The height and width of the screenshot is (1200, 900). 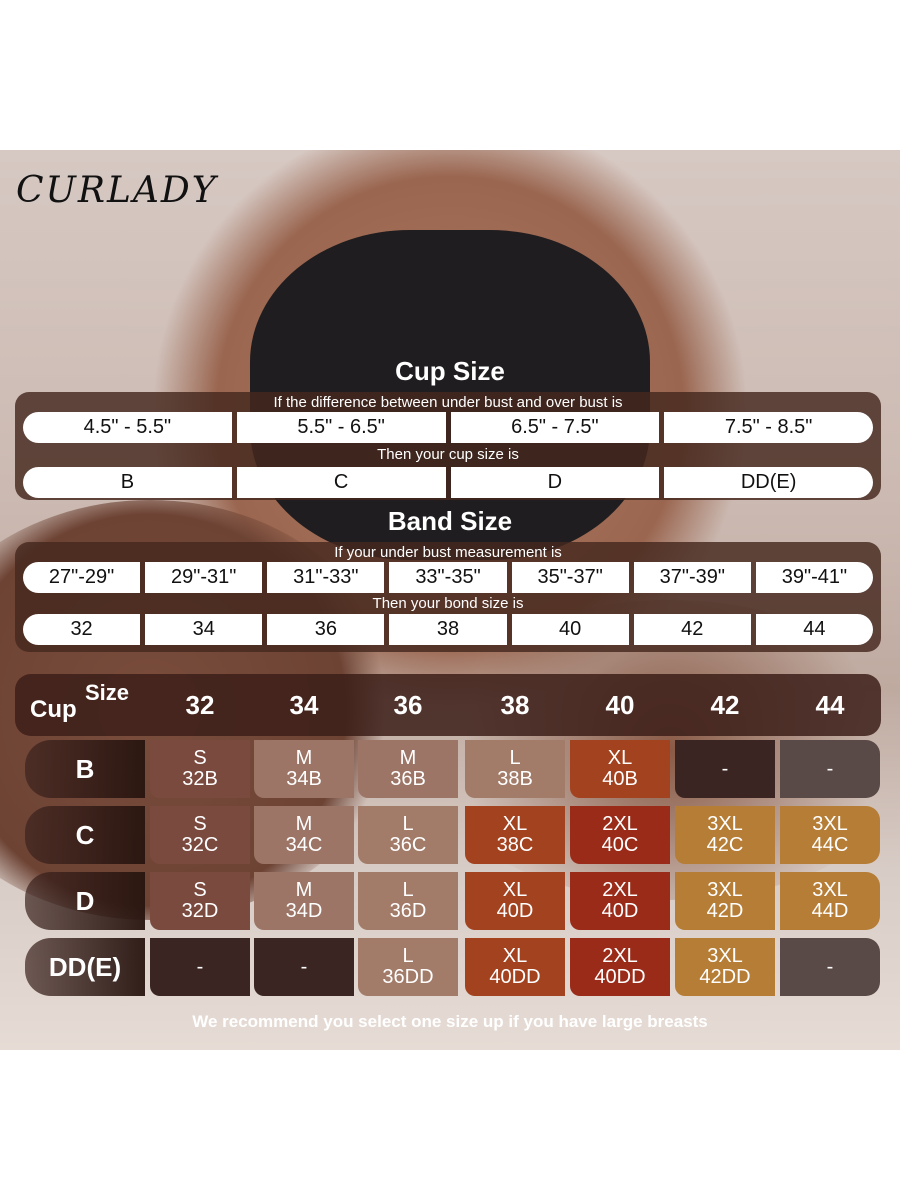 What do you see at coordinates (82, 629) in the screenshot?
I see `band-number: 32` at bounding box center [82, 629].